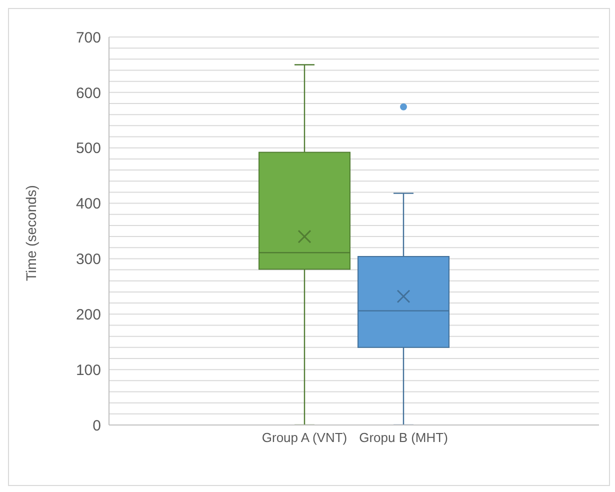  I want to click on y-tick-label: 0, so click(96, 425).